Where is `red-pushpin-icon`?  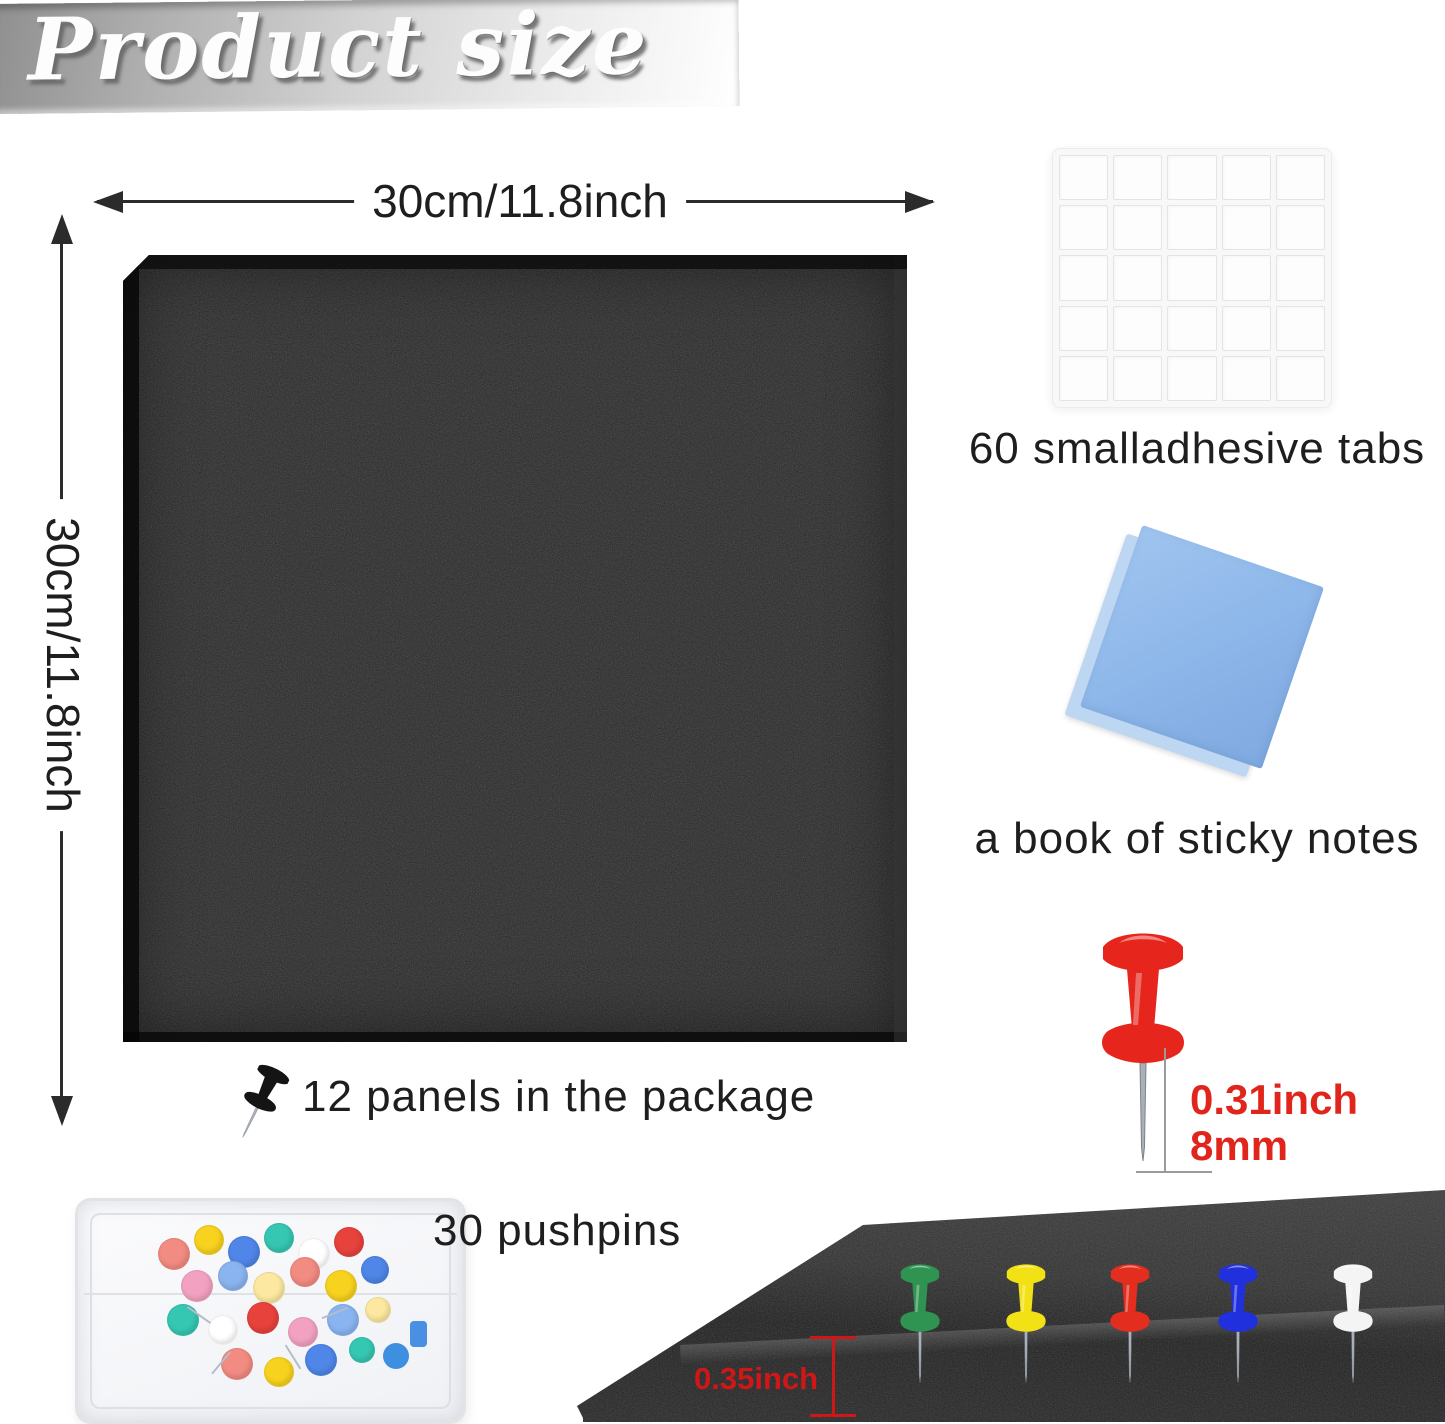 red-pushpin-icon is located at coordinates (1130, 1325).